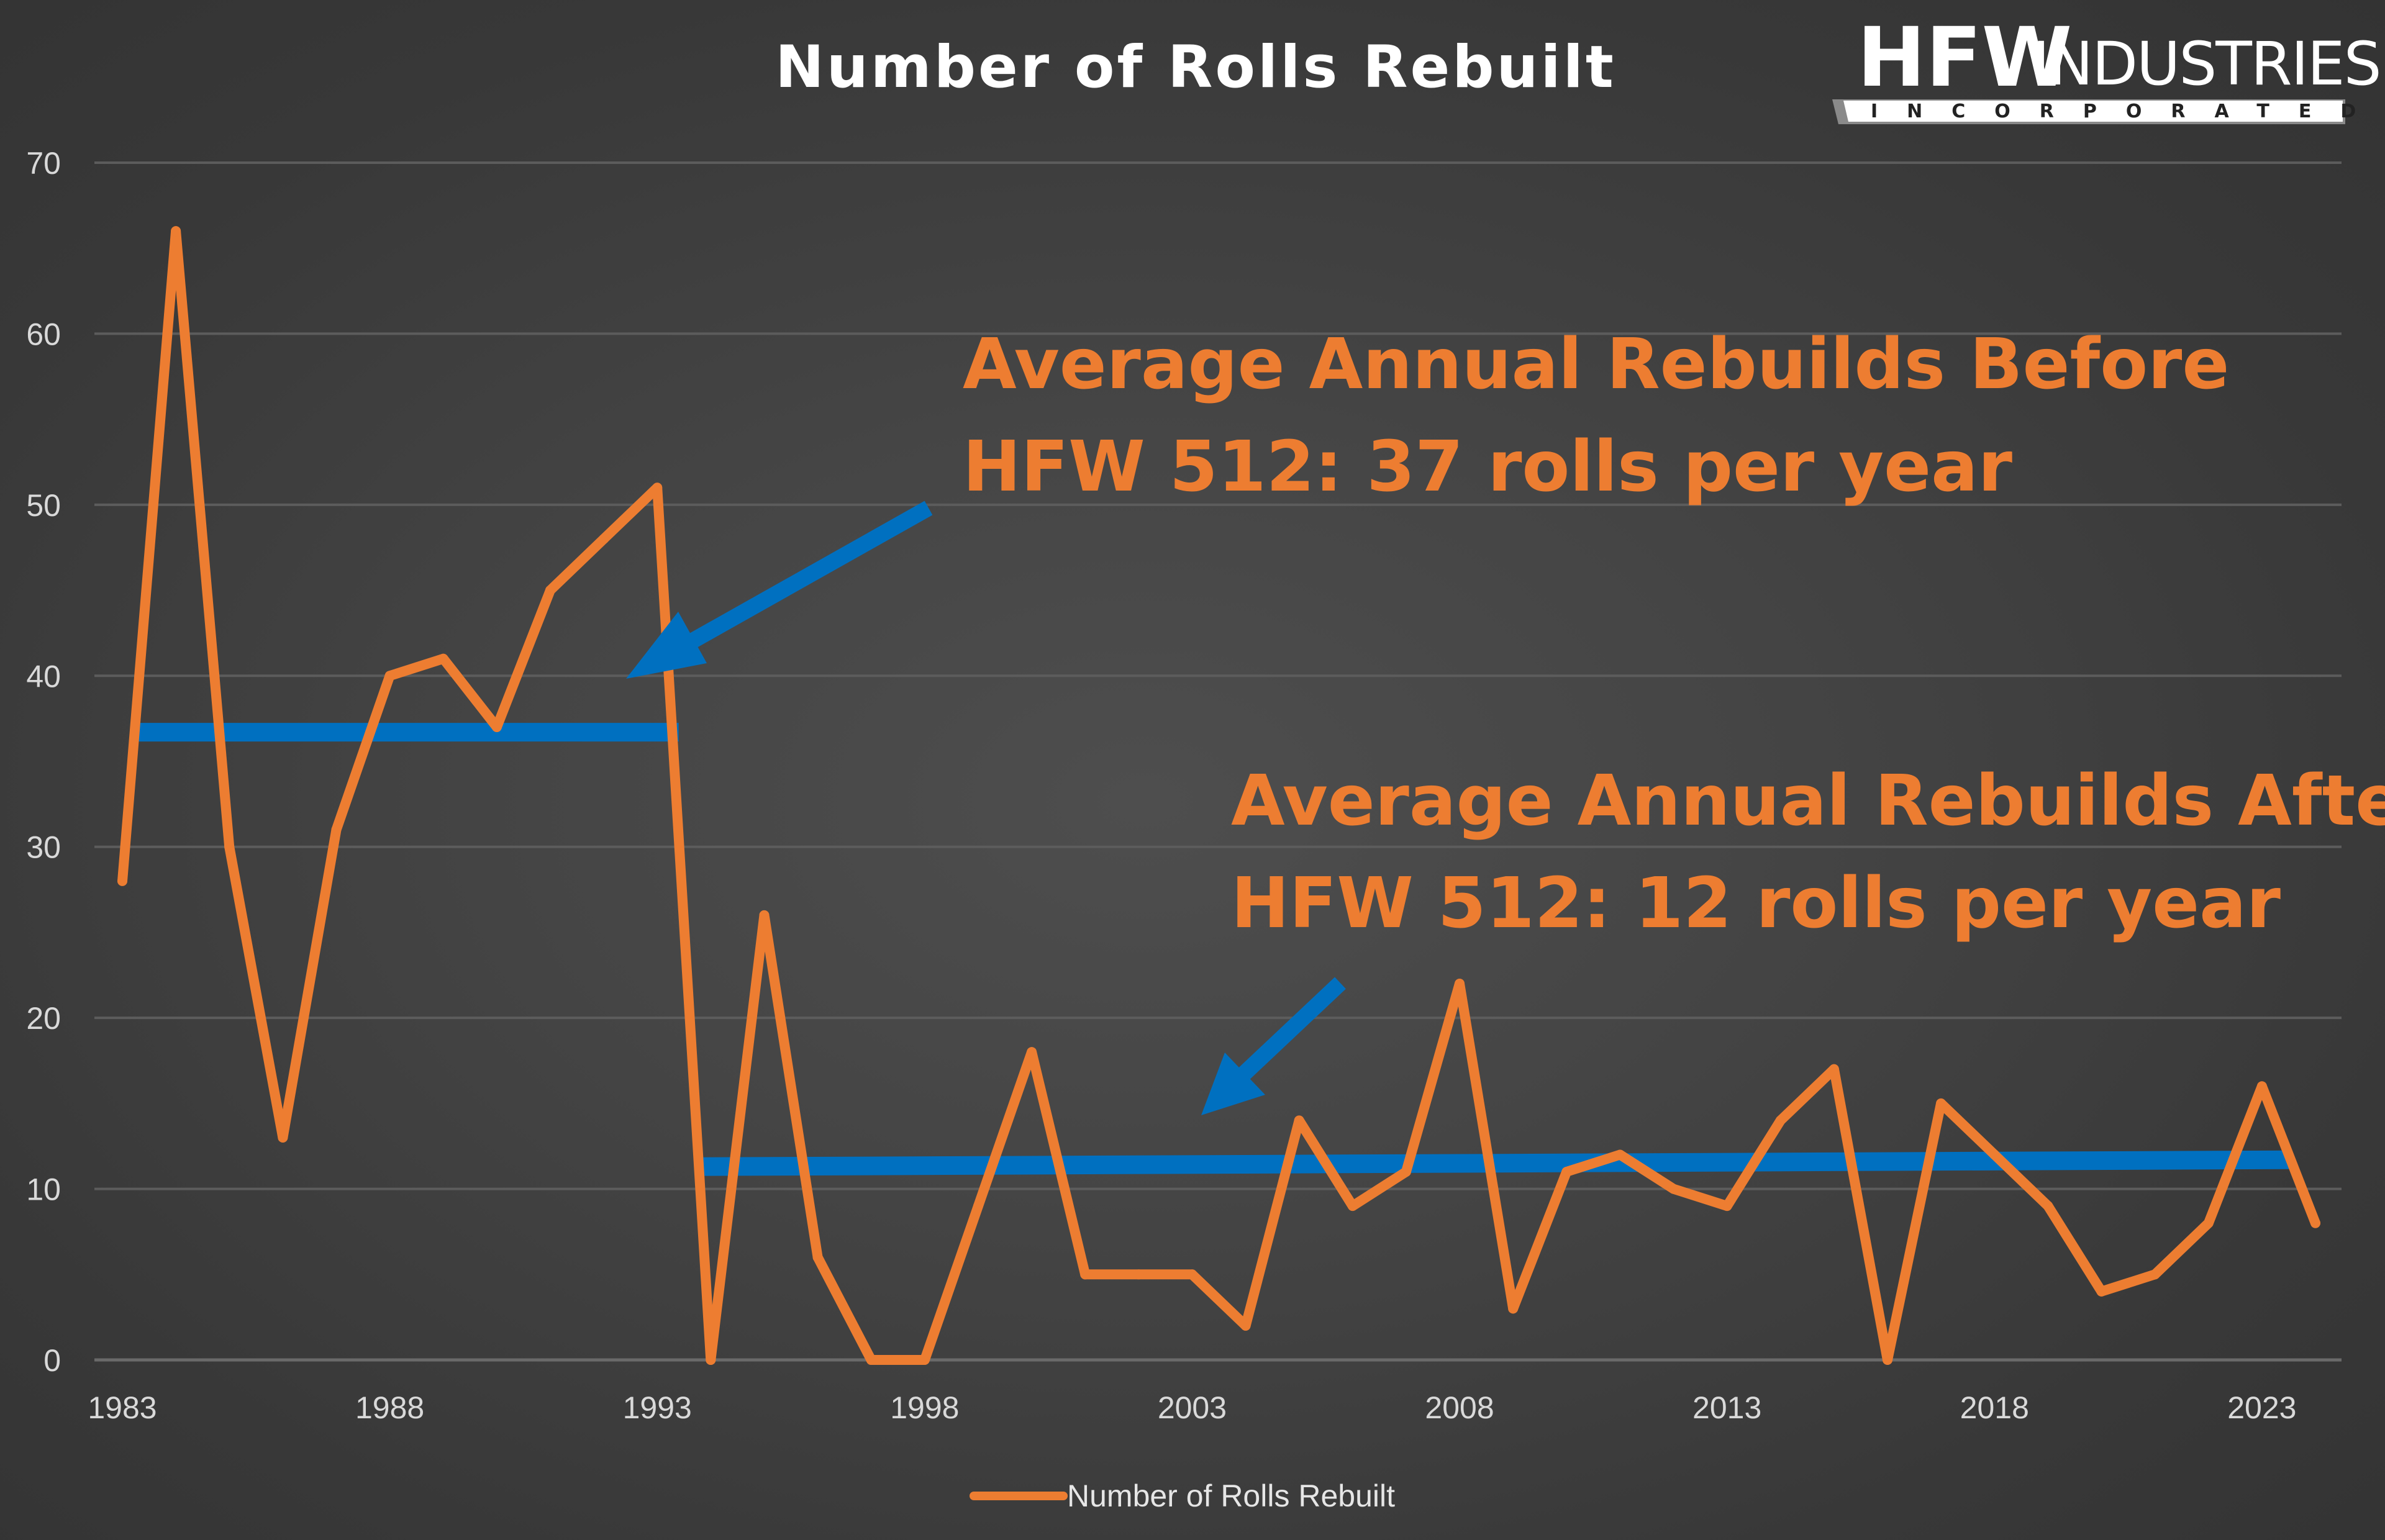 The image size is (2385, 1540). Describe the element at coordinates (666, 646) in the screenshot. I see `arrow-before-head` at that location.